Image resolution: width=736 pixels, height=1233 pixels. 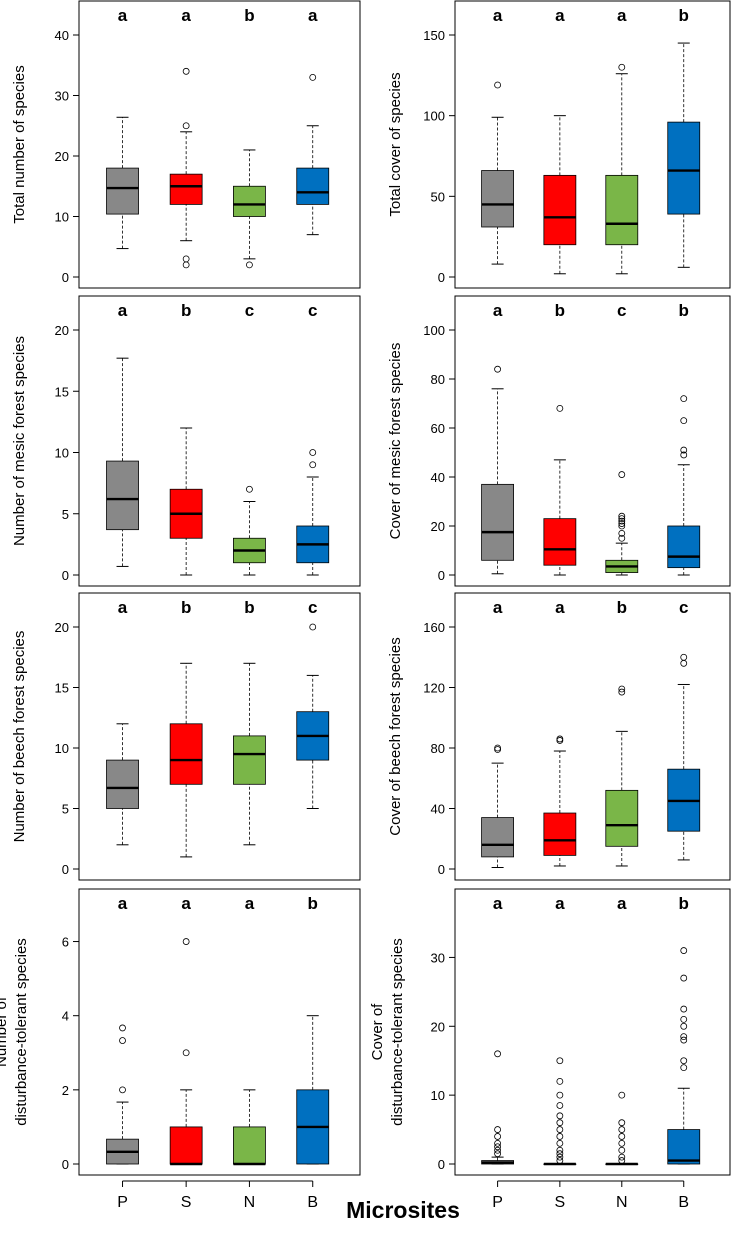 I want to click on y-tick-label: 2, so click(x=65, y=1090).